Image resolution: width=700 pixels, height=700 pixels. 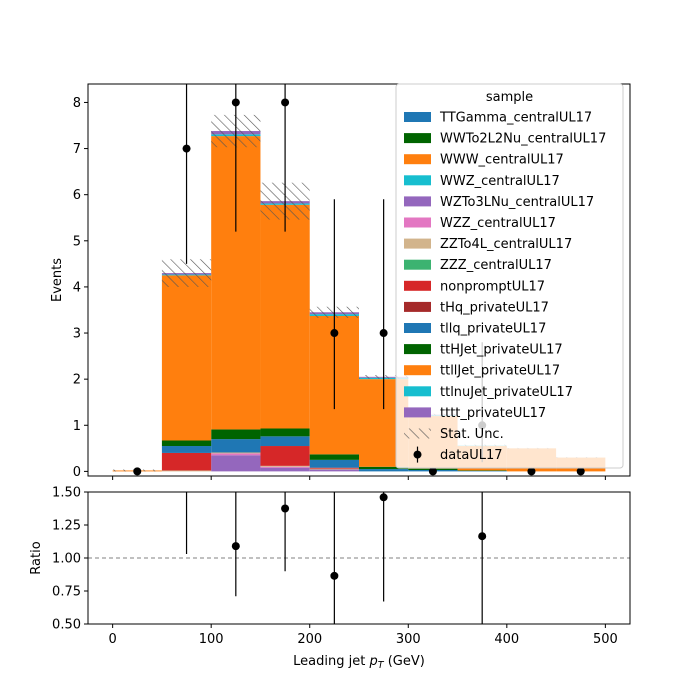 What do you see at coordinates (57, 280) in the screenshot?
I see `main-y-axis-label: Events` at bounding box center [57, 280].